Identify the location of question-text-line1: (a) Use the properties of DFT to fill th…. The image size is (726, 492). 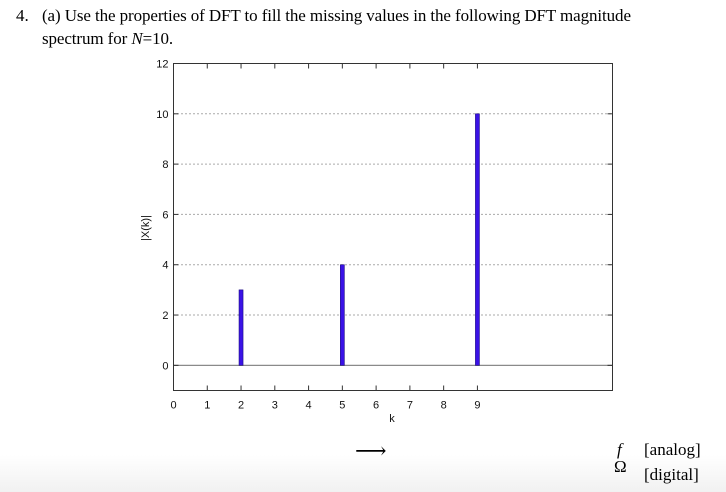
(336, 15).